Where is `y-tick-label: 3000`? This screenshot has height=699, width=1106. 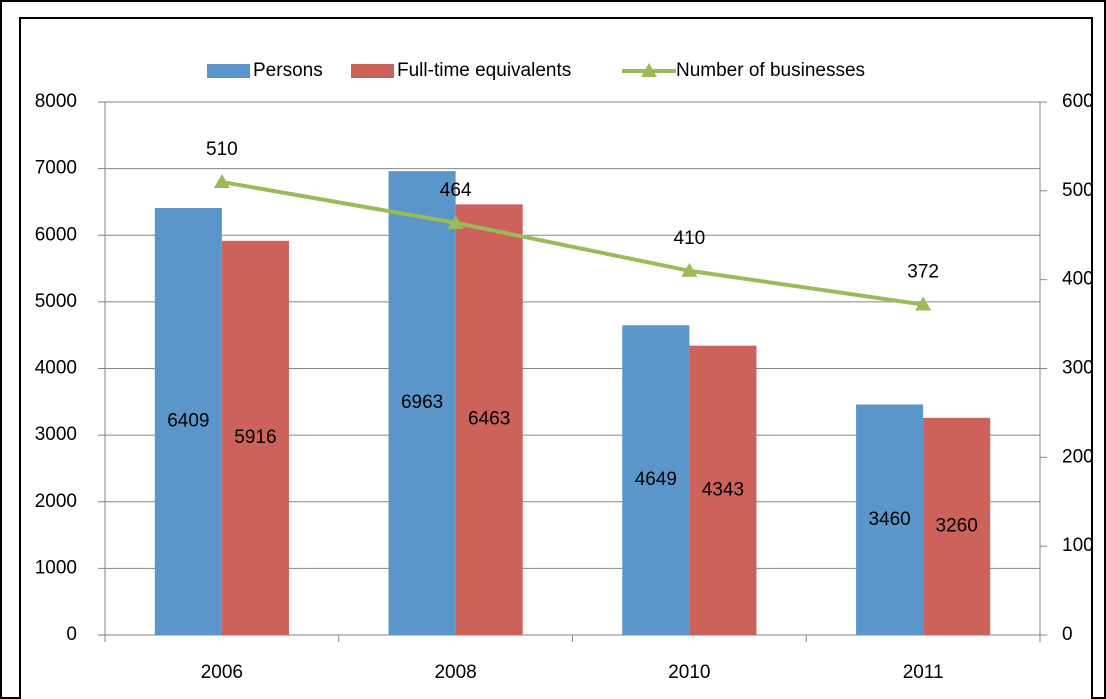
y-tick-label: 3000 is located at coordinates (56, 434).